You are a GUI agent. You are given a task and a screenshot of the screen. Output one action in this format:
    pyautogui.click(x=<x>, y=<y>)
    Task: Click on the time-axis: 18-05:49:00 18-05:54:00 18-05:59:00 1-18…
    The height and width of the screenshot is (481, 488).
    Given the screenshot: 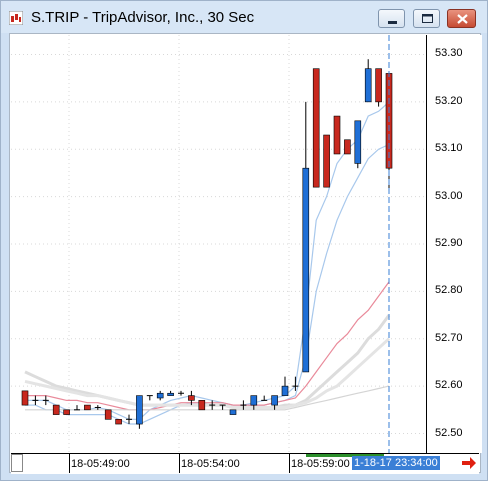 What is the action you would take?
    pyautogui.click(x=245, y=463)
    